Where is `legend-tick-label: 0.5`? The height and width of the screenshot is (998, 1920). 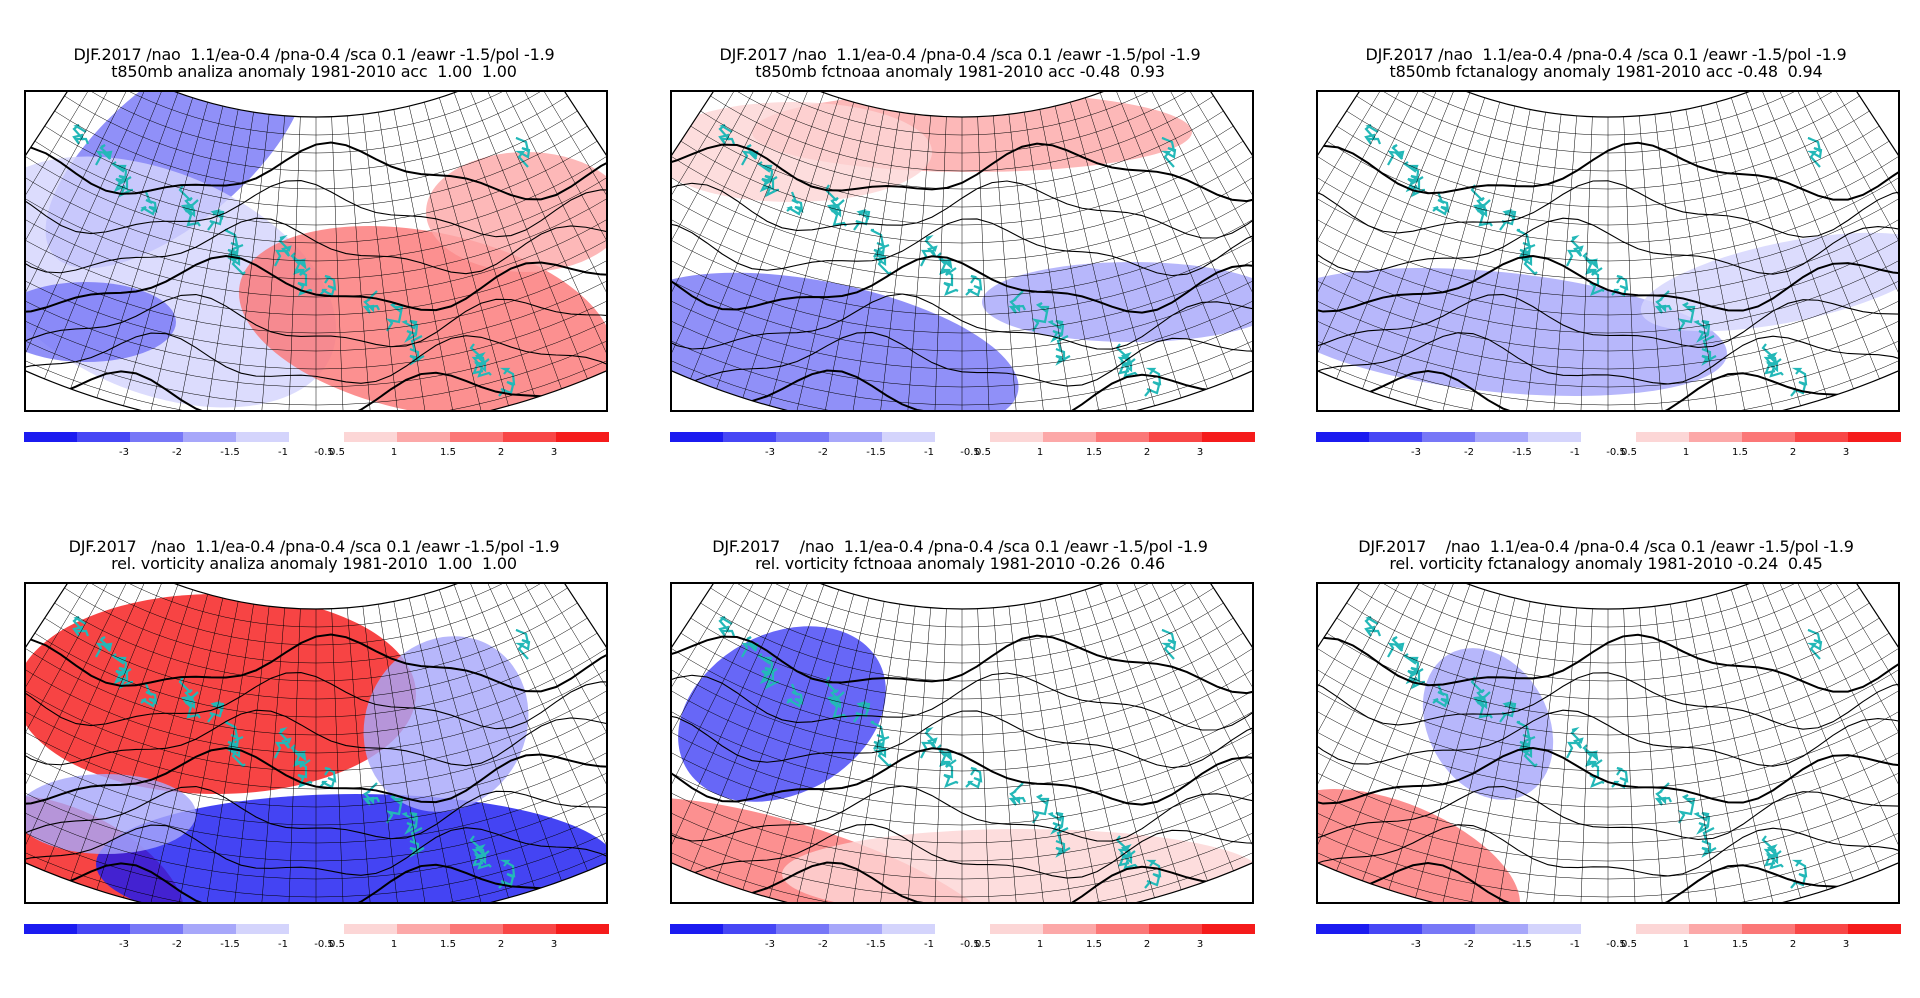 legend-tick-label: 0.5 is located at coordinates (983, 452).